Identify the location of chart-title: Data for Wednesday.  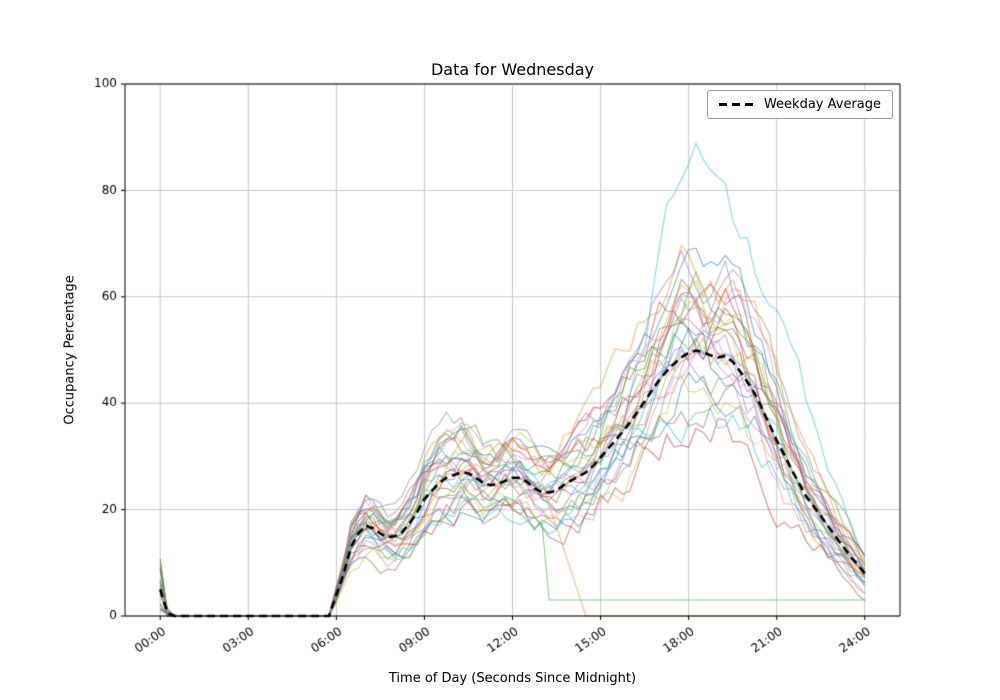
(512, 69).